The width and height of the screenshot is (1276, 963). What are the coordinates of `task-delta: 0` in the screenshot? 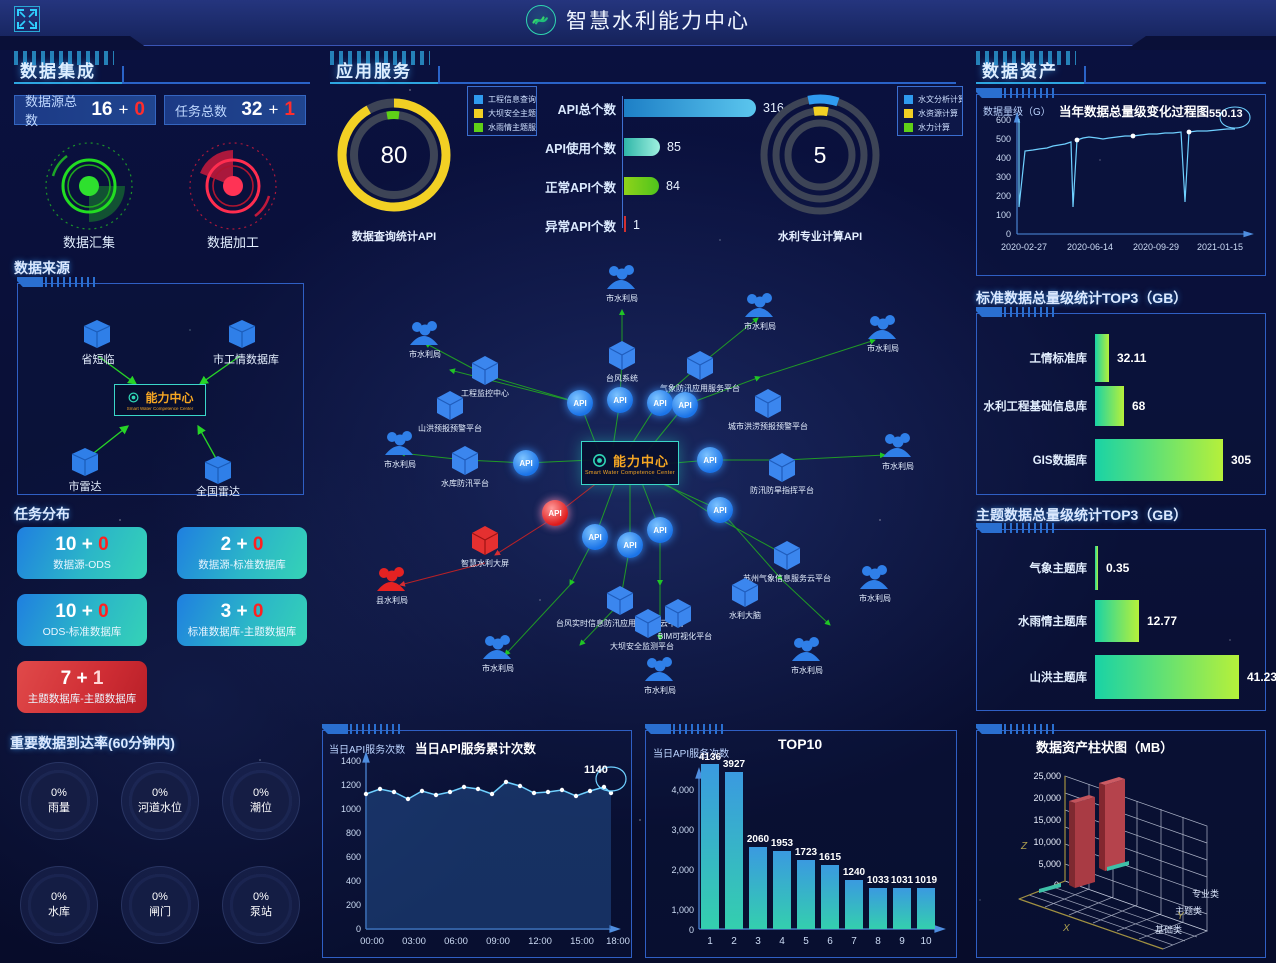 It's located at (258, 611).